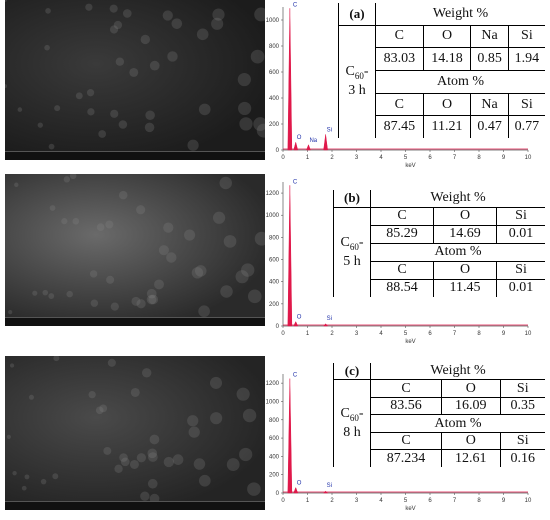 This screenshot has width=550, height=520. I want to click on y-tick-label: 1200, so click(273, 194).